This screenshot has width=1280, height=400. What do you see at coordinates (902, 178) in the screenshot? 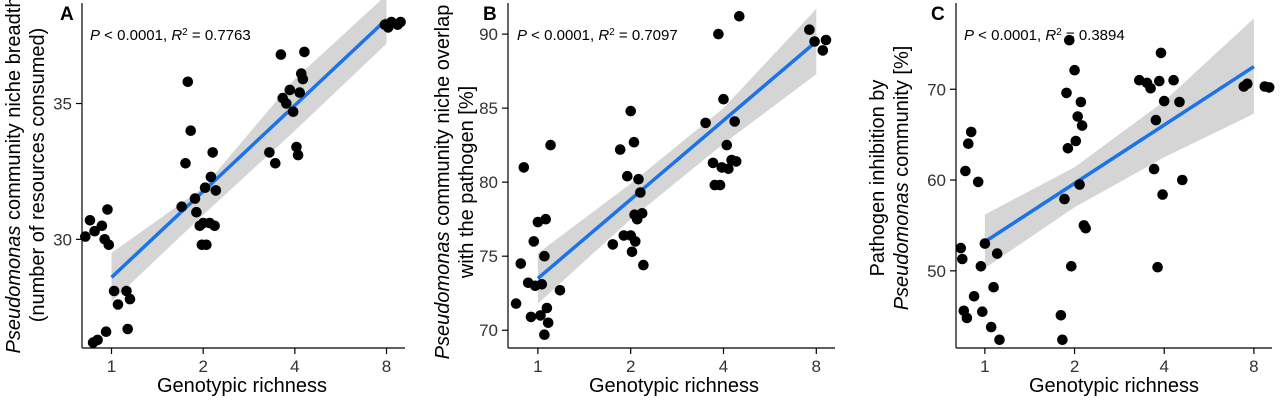
I see `y-axis-label-c-line2: Pseudomonas community [%]` at bounding box center [902, 178].